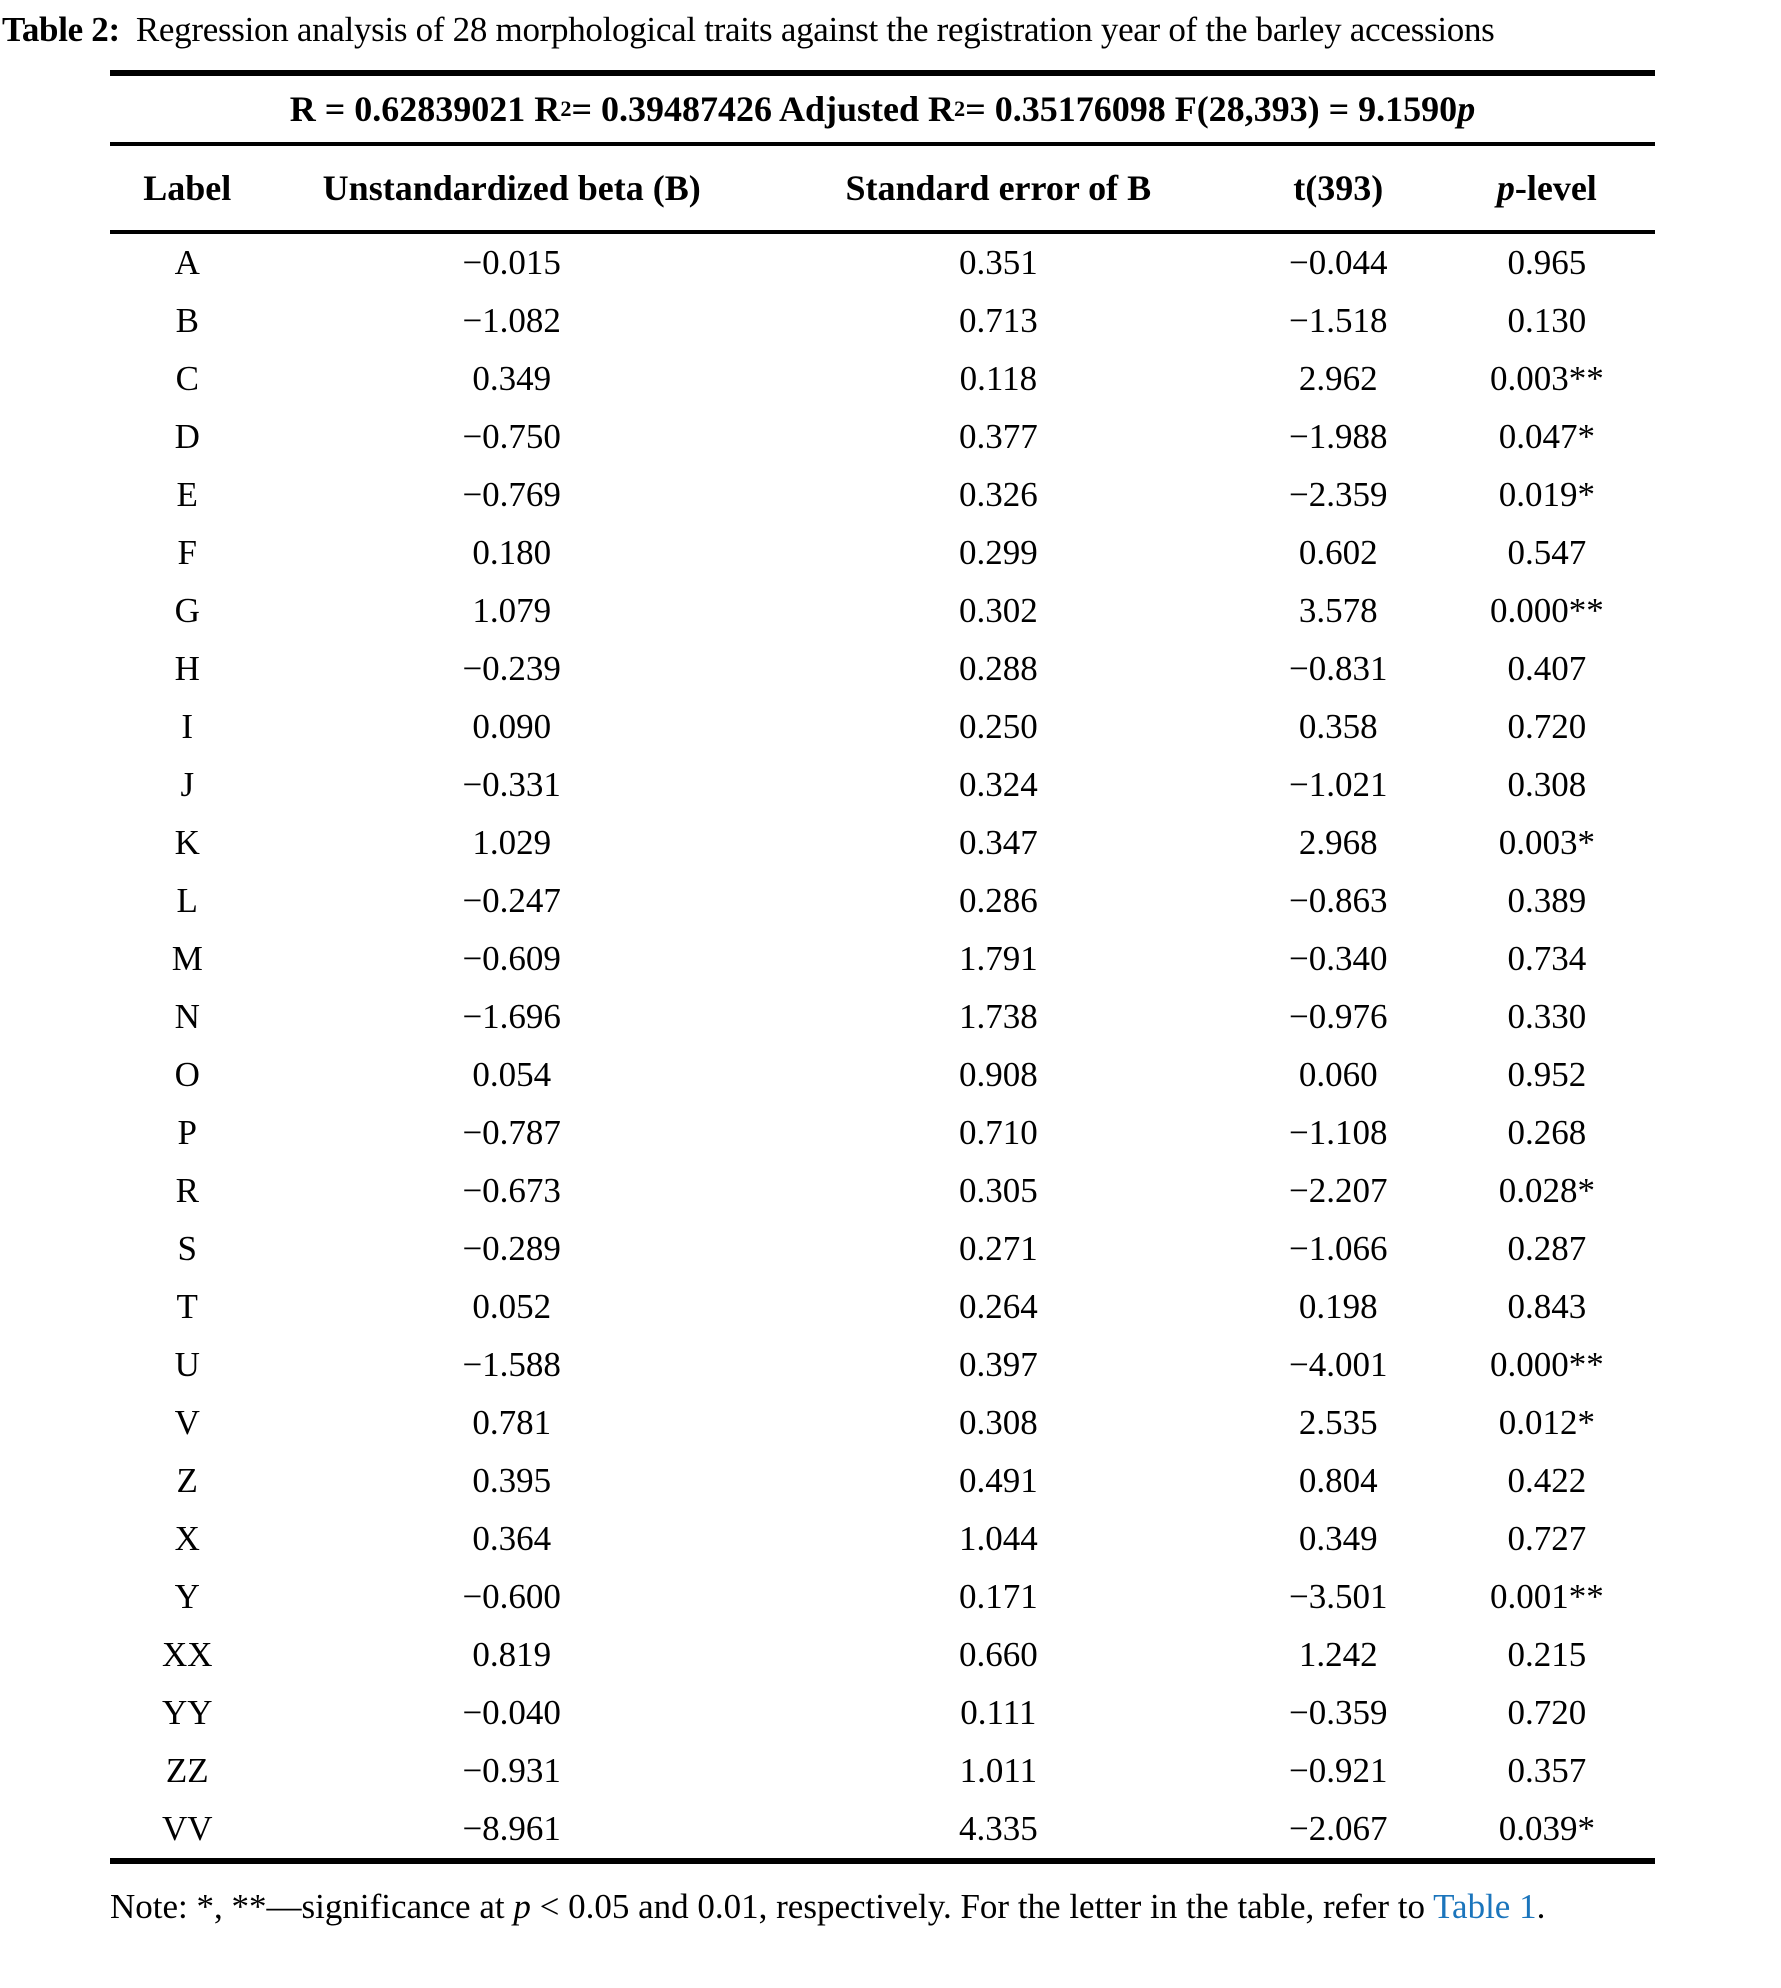  I want to click on table-row: C 0.349 0.118 2.962 0.003**, so click(882, 379).